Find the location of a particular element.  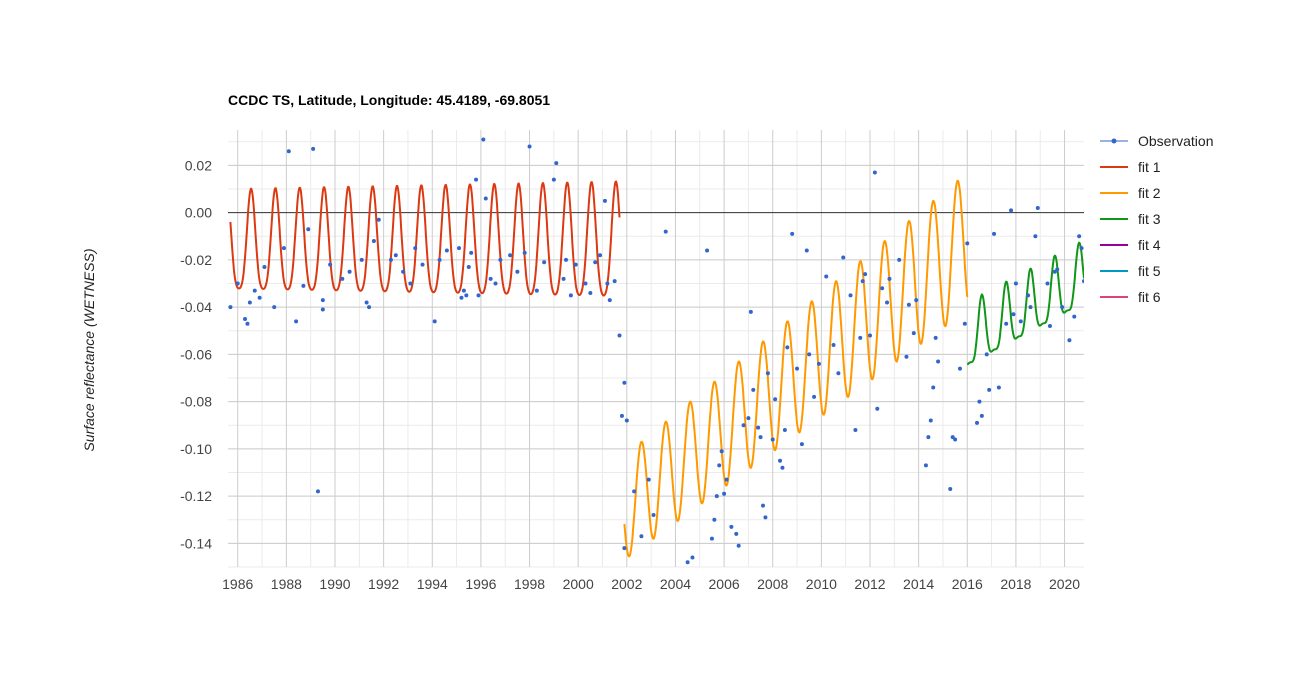

y-axis-label: Surface reflectance (WETNESS) is located at coordinates (89, 349).